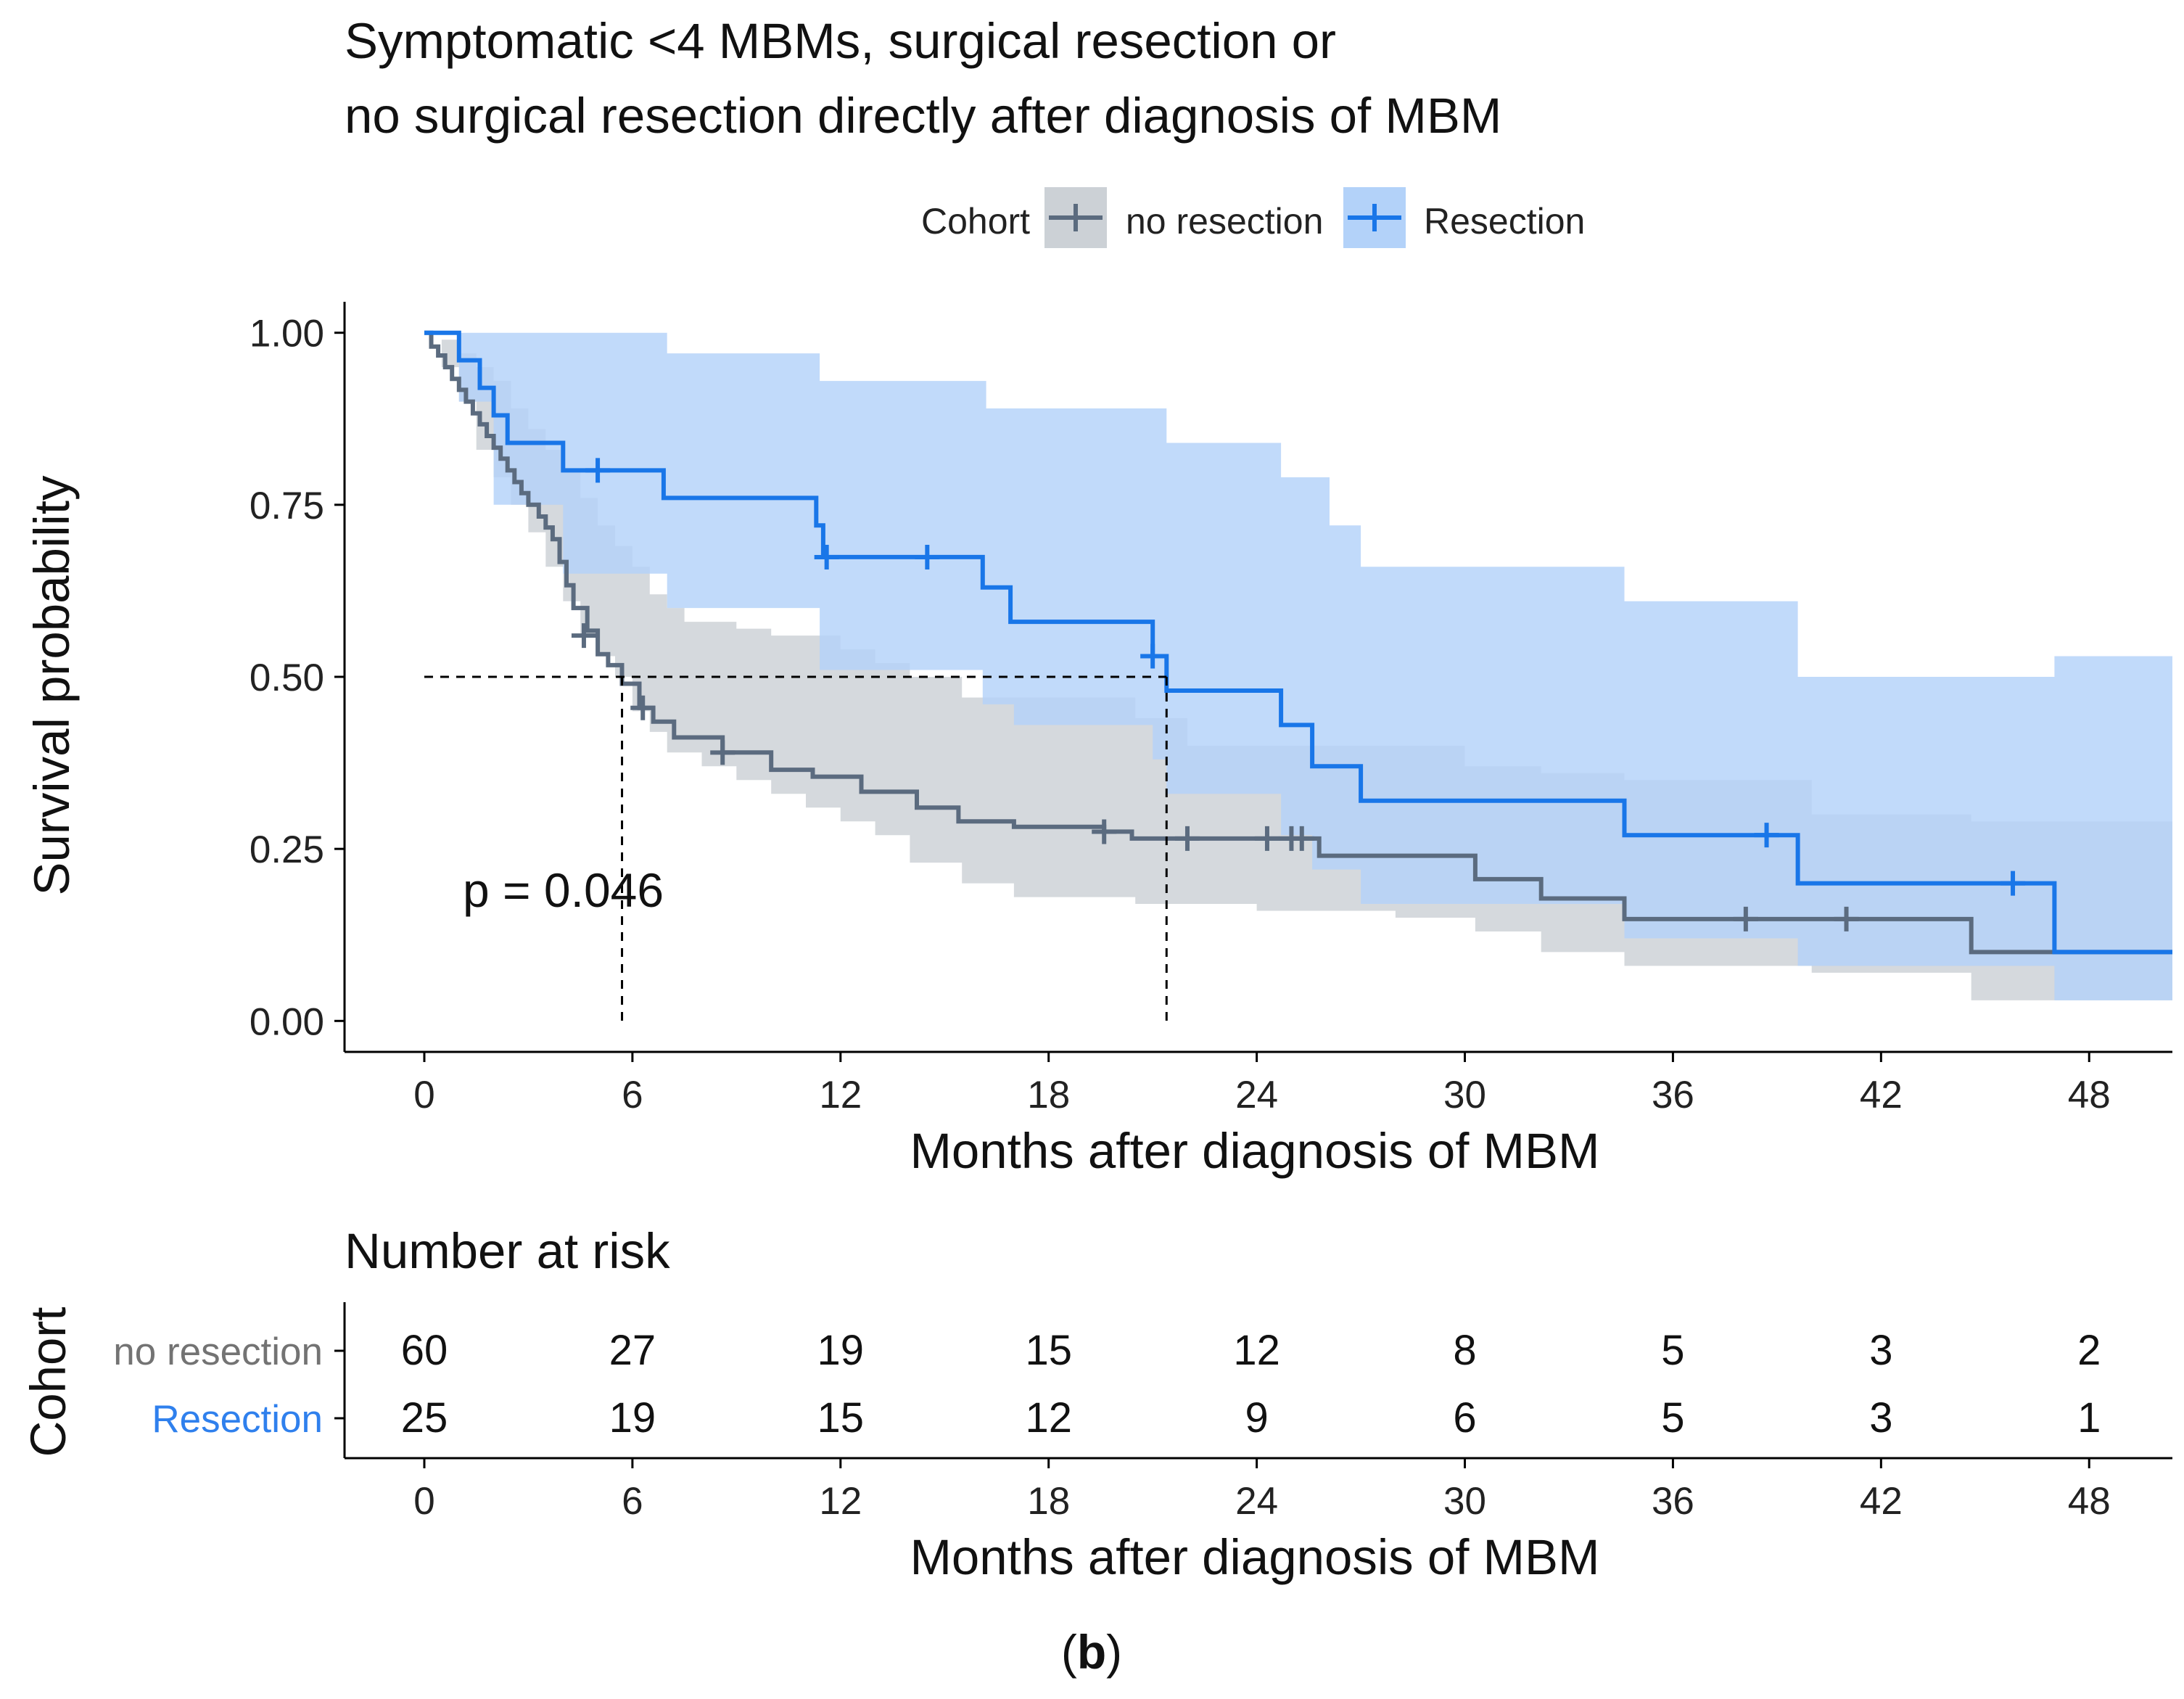 The width and height of the screenshot is (2184, 1699). I want to click on caption-letter: b, so click(1091, 1652).